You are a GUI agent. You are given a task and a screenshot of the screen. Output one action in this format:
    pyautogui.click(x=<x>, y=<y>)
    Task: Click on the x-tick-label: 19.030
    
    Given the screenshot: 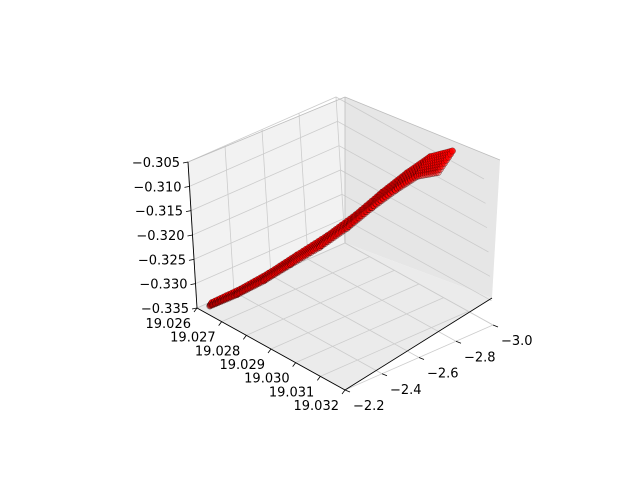 What is the action you would take?
    pyautogui.click(x=267, y=379)
    